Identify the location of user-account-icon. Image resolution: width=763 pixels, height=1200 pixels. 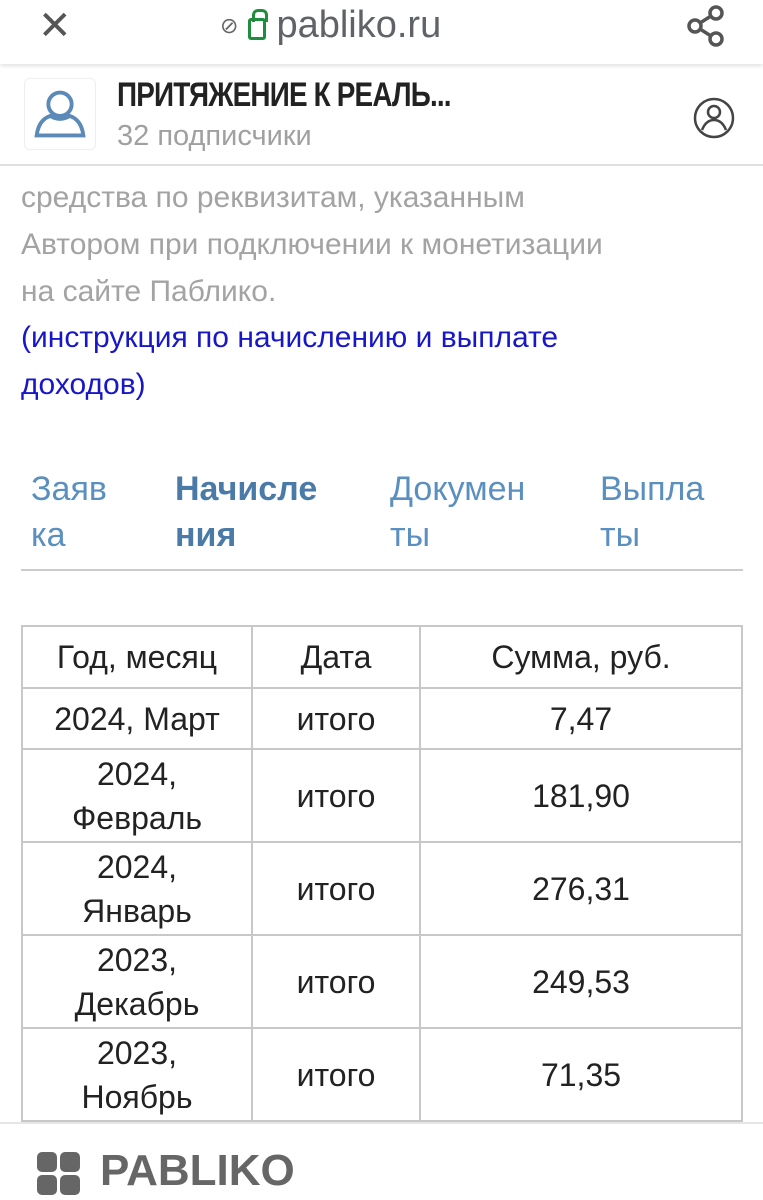
(714, 118).